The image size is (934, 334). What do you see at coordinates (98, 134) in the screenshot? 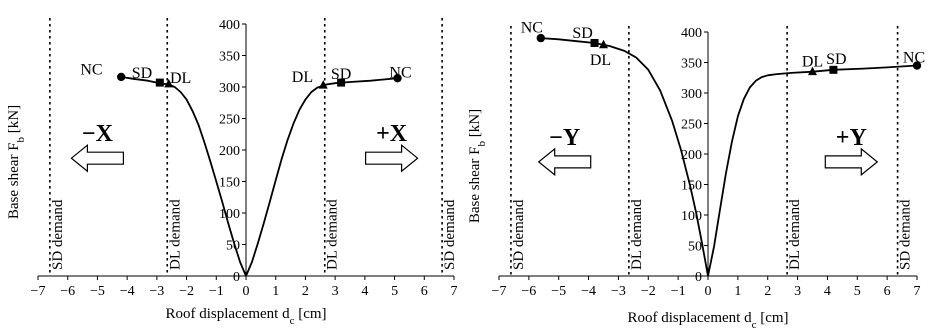
I see `direction-label: −X` at bounding box center [98, 134].